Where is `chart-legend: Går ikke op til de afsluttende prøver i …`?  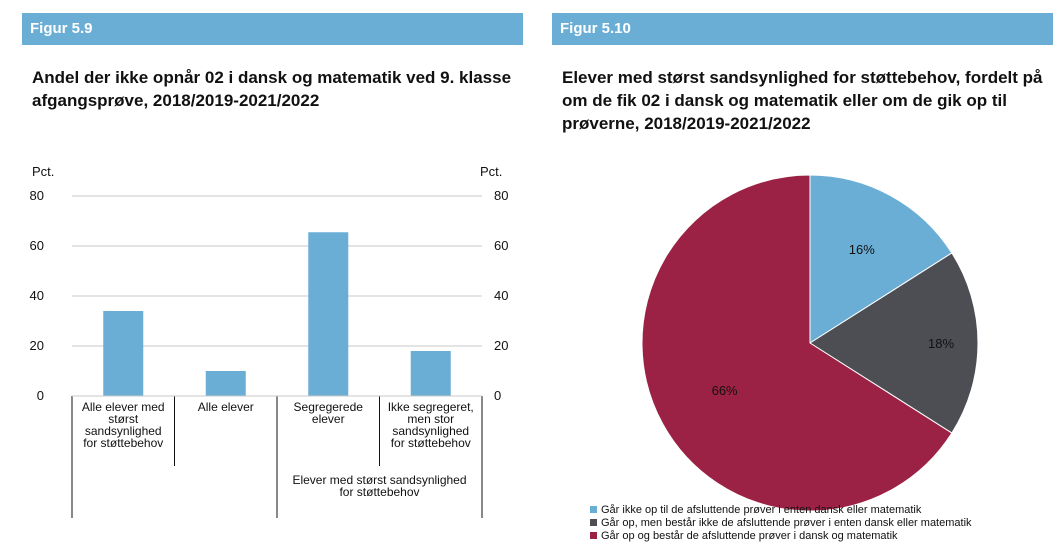 chart-legend: Går ikke op til de afsluttende prøver i … is located at coordinates (781, 523).